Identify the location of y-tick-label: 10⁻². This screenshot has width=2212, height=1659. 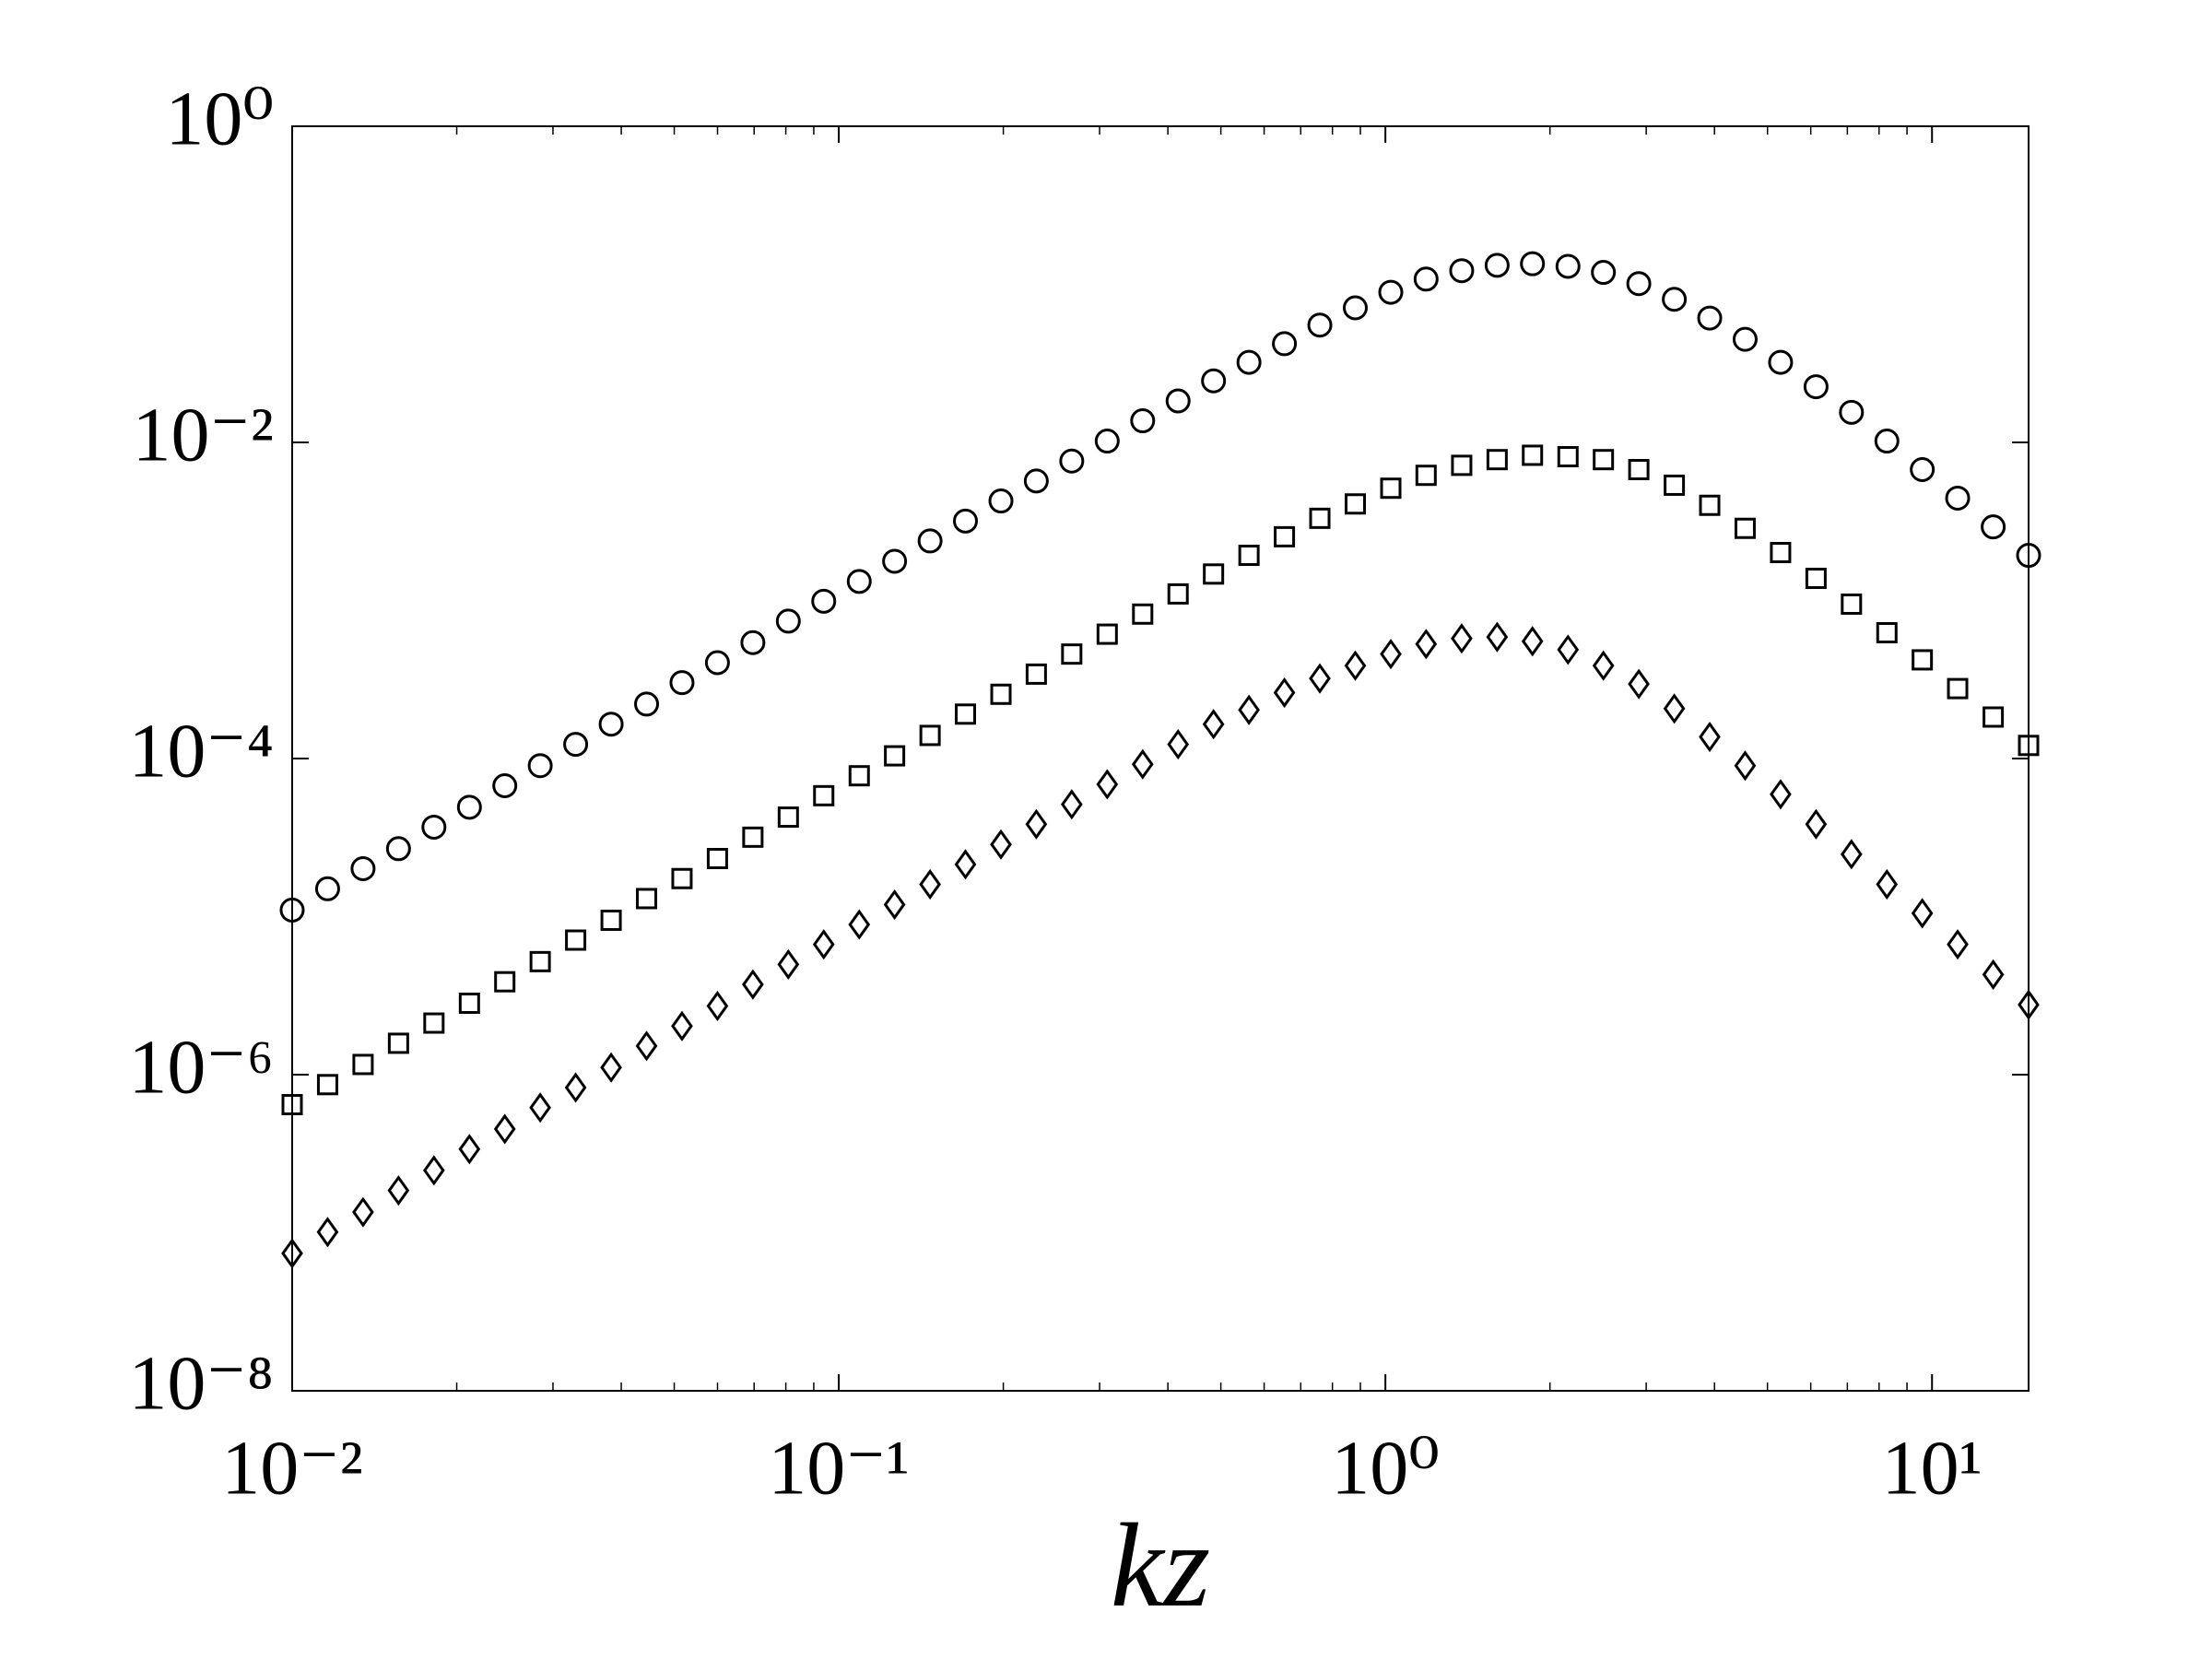
(203, 434).